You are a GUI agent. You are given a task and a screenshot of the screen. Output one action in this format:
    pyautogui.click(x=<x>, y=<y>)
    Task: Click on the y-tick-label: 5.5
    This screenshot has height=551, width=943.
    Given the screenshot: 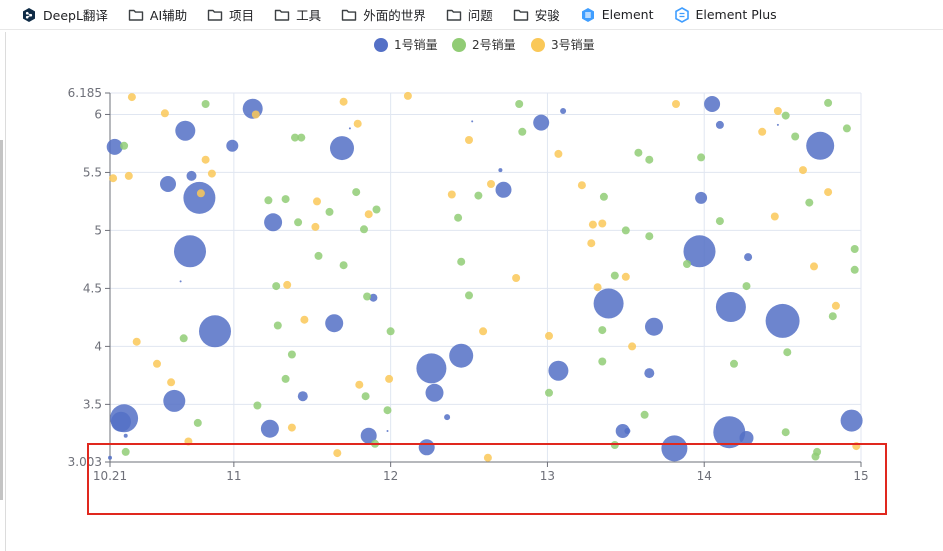 What is the action you would take?
    pyautogui.click(x=92, y=172)
    